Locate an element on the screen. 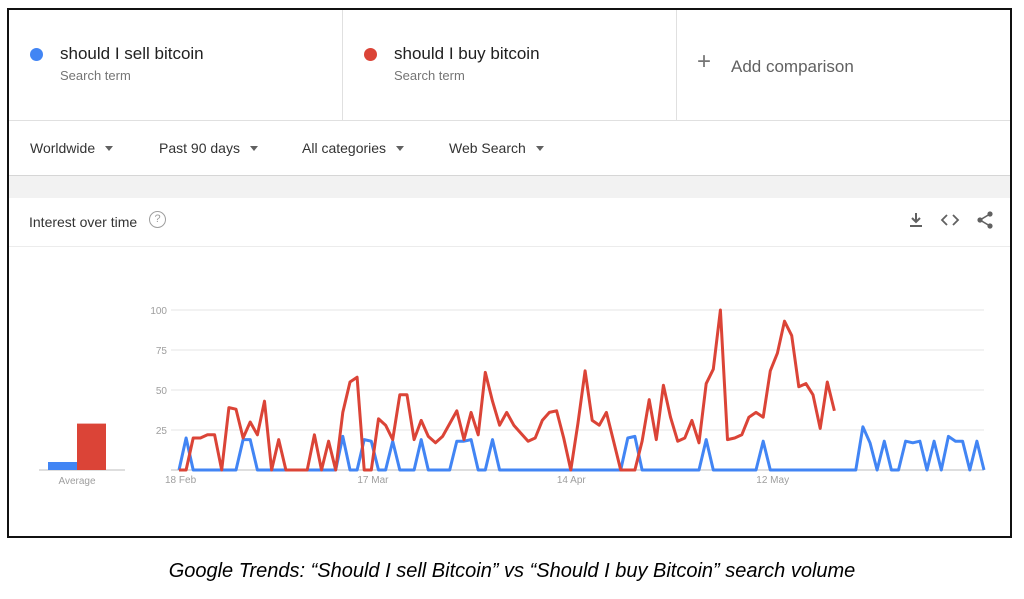 The image size is (1024, 599). search-term-1: should I sell bitcoin Search term is located at coordinates (176, 65).